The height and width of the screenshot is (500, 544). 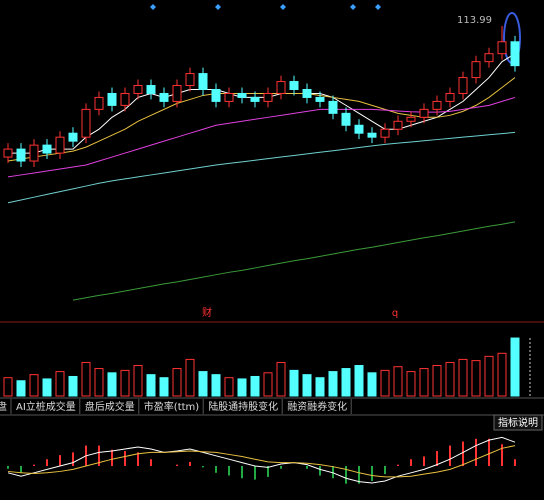 I want to click on top-markers, so click(x=265, y=7).